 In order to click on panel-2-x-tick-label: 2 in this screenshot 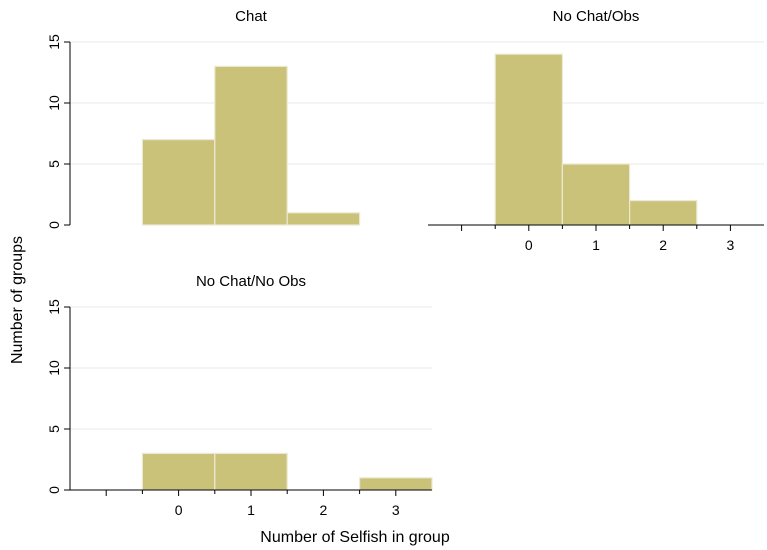, I will do `click(663, 245)`.